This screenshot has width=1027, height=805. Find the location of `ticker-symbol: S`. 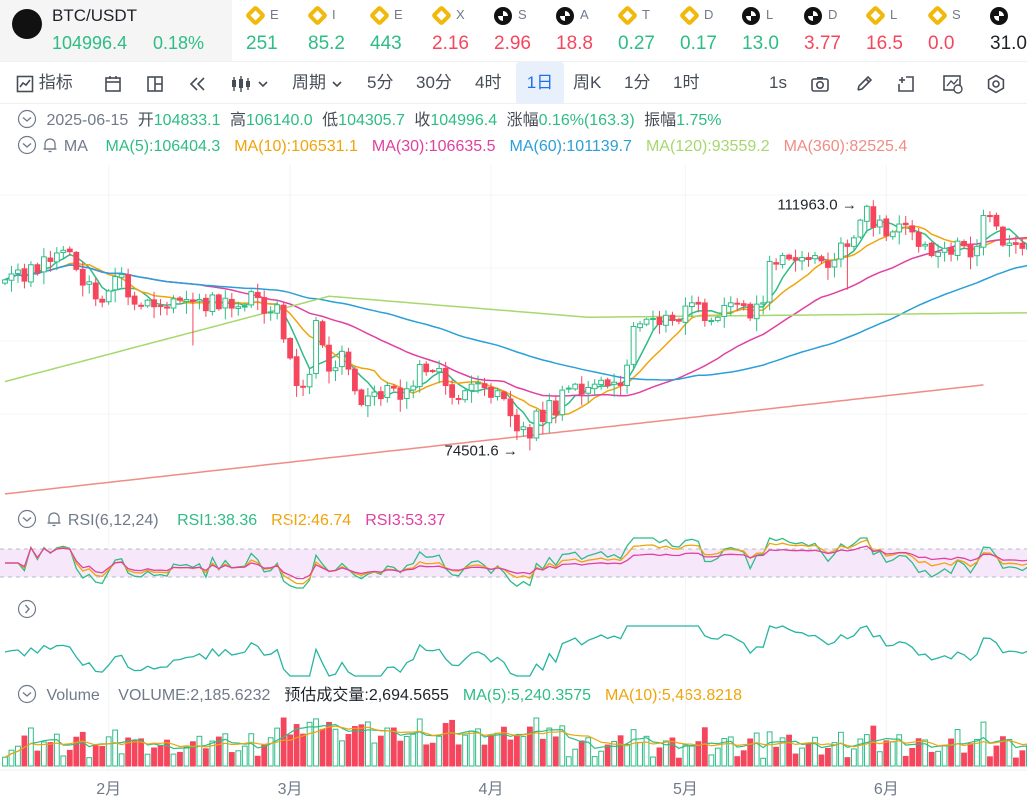

ticker-symbol: S is located at coordinates (522, 14).